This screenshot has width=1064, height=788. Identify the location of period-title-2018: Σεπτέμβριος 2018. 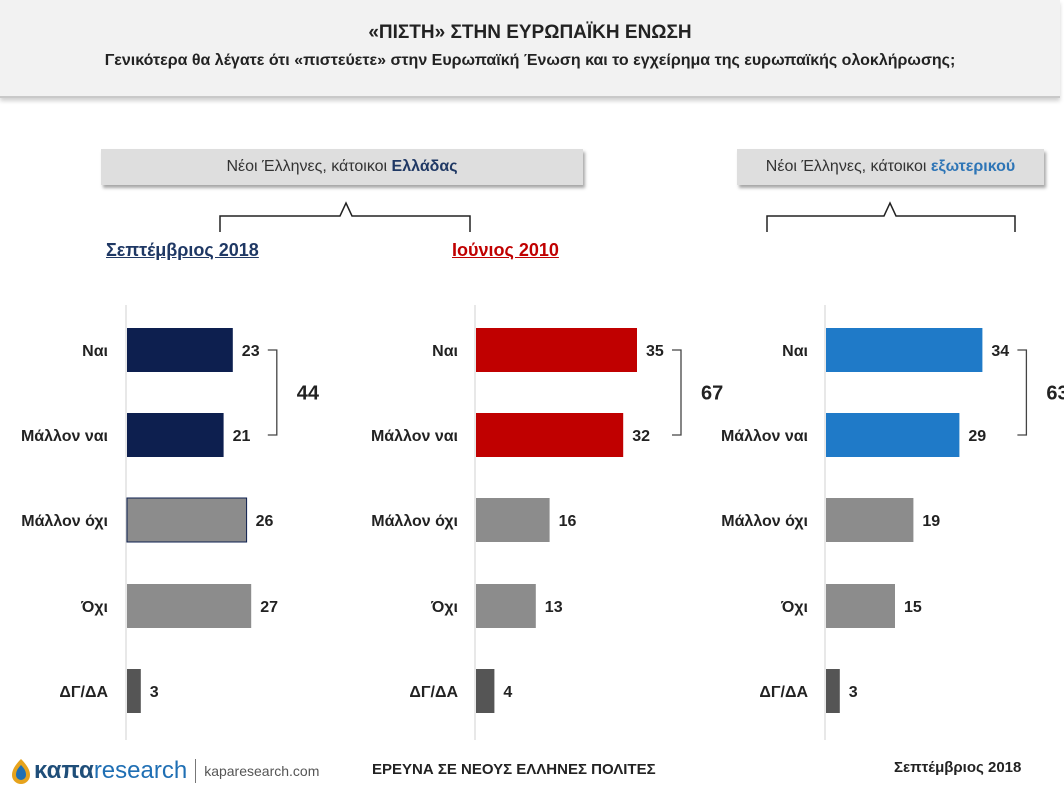
(182, 250).